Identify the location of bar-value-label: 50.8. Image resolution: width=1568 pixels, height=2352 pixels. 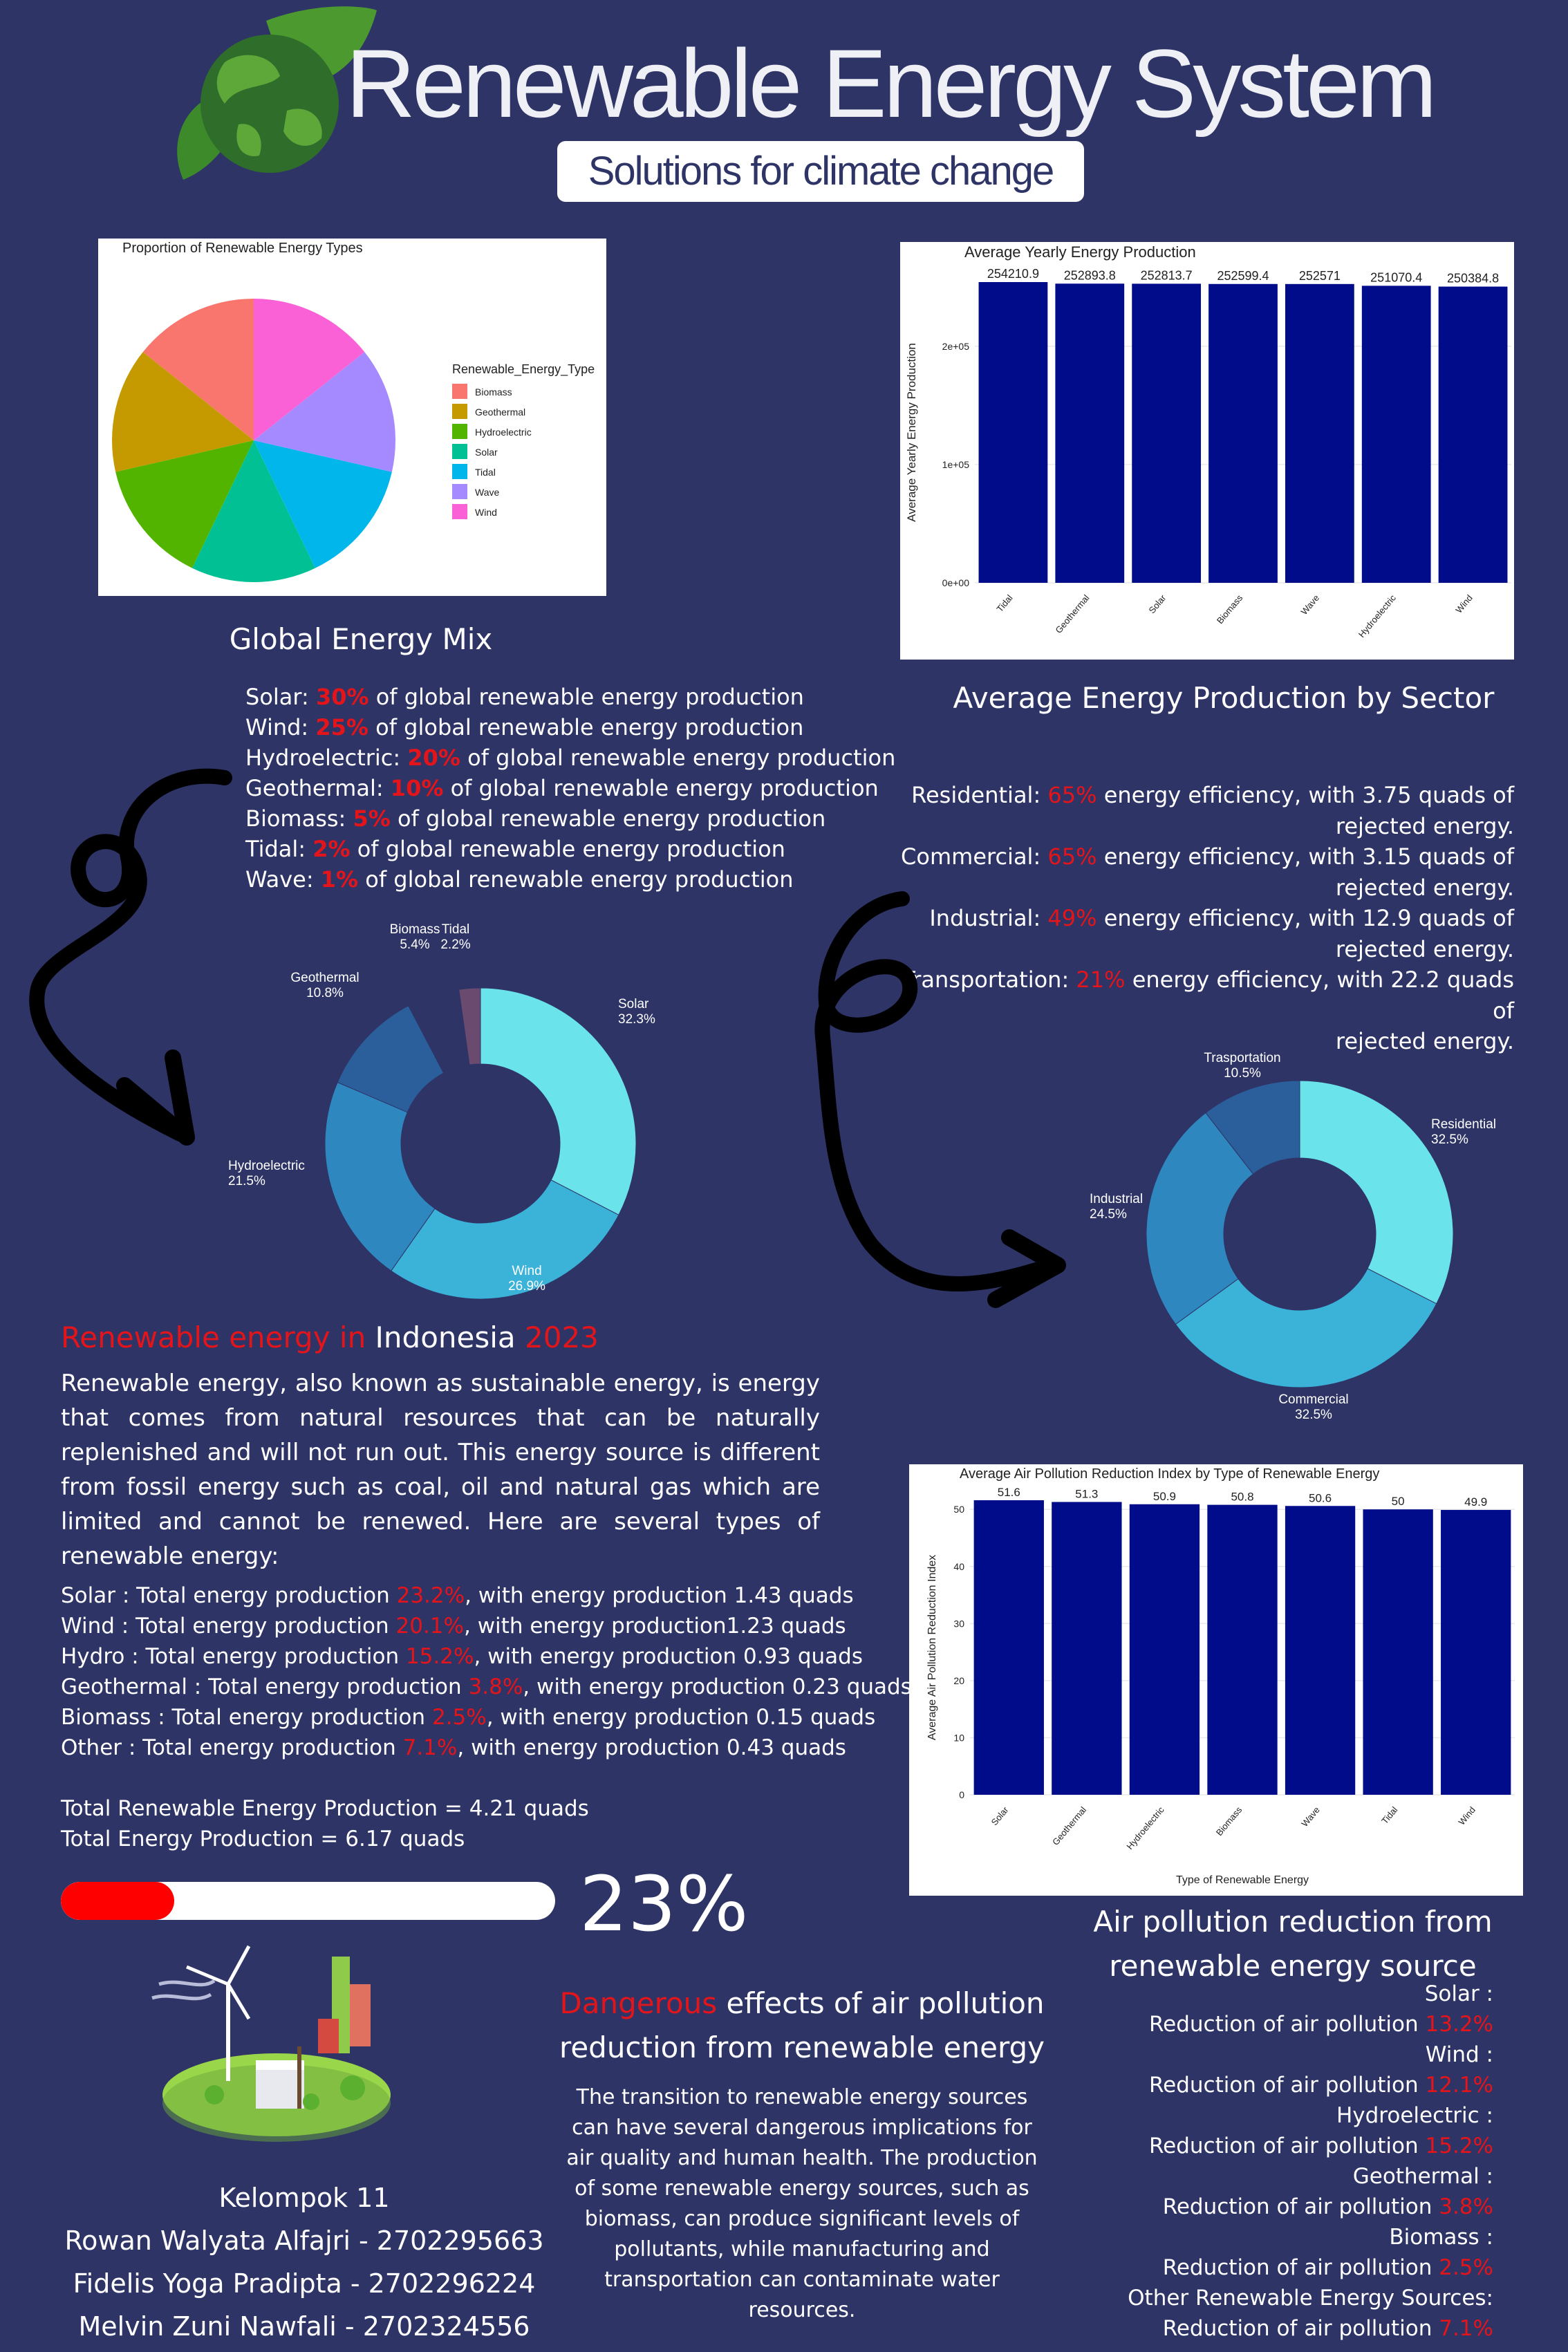
(1242, 1497).